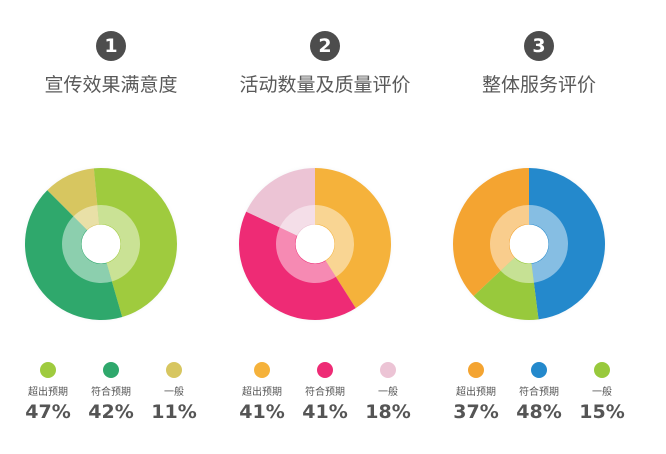 Image resolution: width=666 pixels, height=454 pixels. What do you see at coordinates (325, 85) in the screenshot?
I see `chart-title: 活动数量及质量评价` at bounding box center [325, 85].